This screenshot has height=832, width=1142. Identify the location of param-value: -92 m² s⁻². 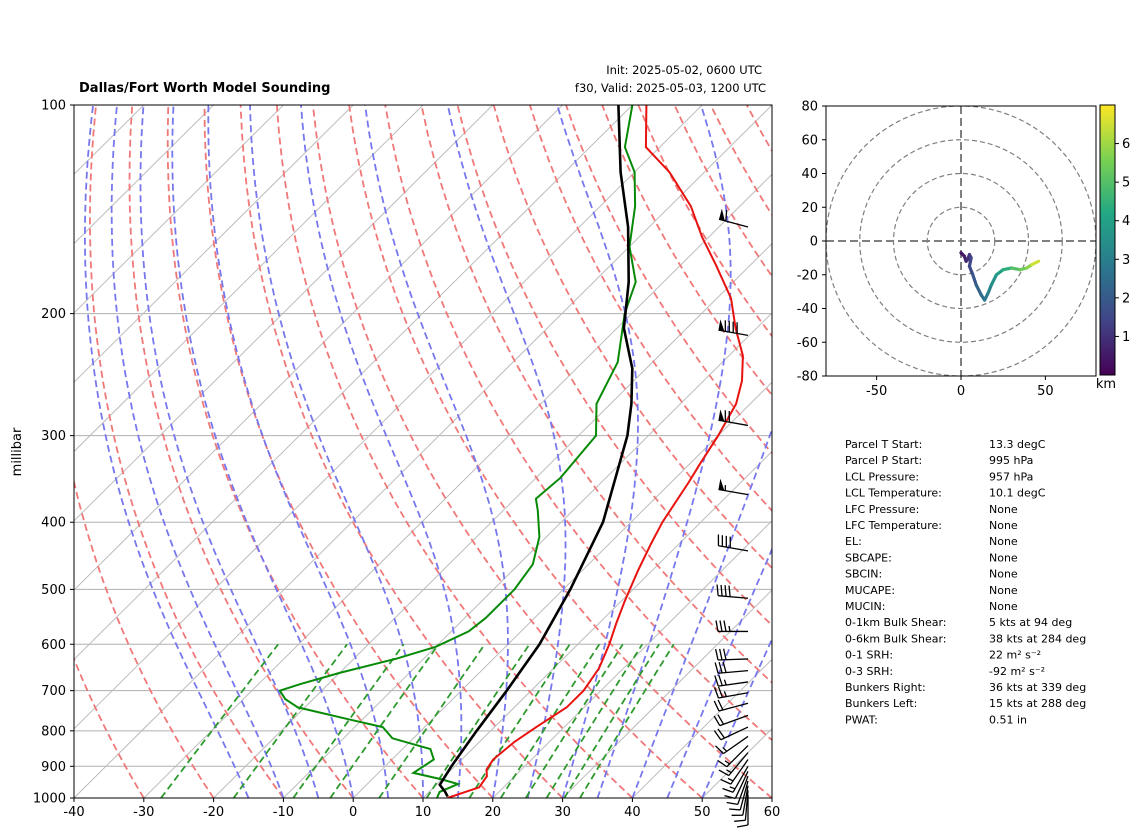
(1017, 671).